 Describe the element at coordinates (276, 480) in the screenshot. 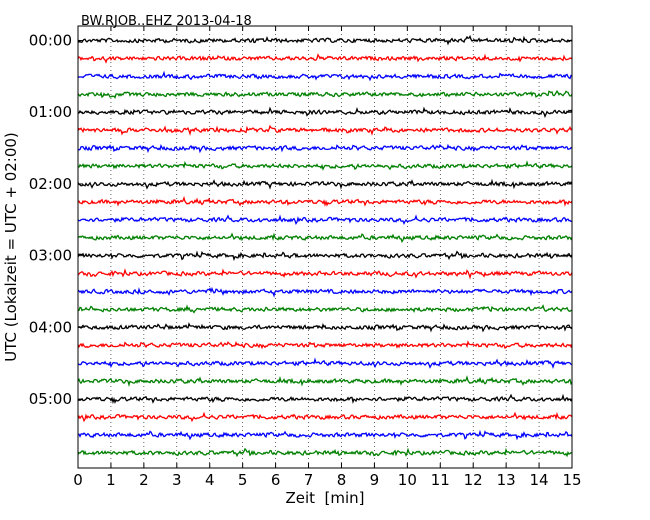

I see `x-tick-label: 6` at that location.